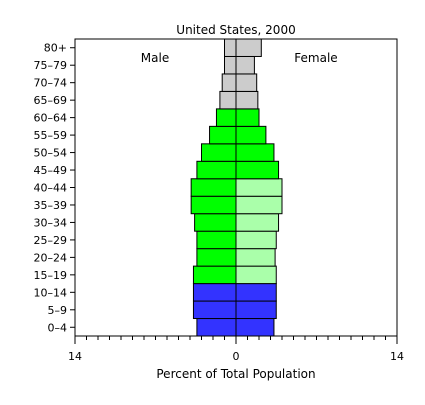 This screenshot has height=405, width=425. Describe the element at coordinates (235, 30) in the screenshot. I see `chart-title: United States, 2000` at that location.